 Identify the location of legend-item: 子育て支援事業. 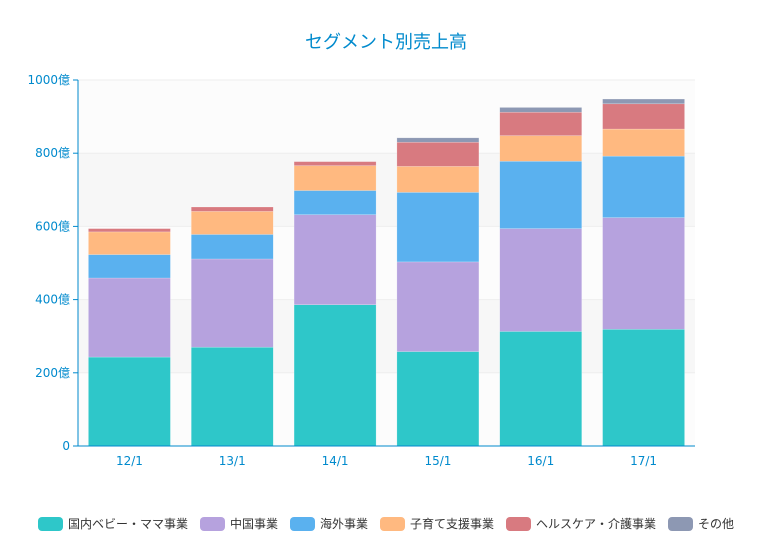
(437, 523).